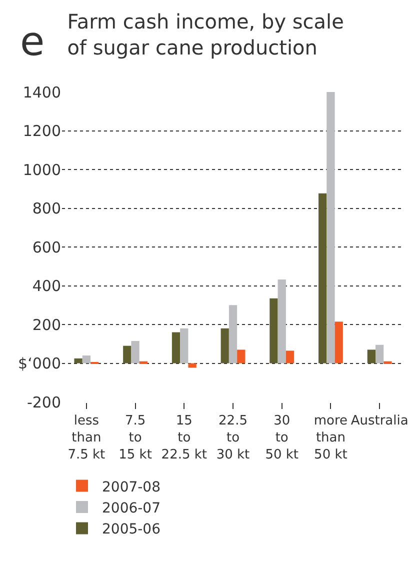  Describe the element at coordinates (131, 487) in the screenshot. I see `legend-label: 2007-08` at that location.